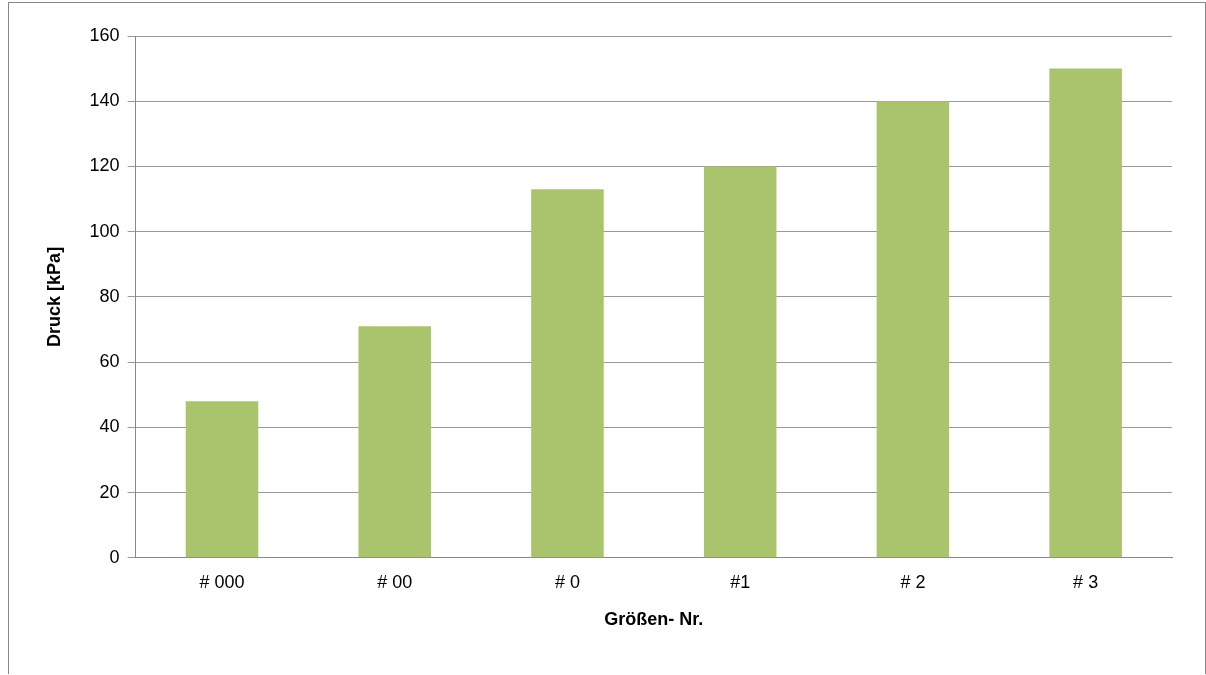 This screenshot has width=1206, height=675. I want to click on x-tick-label: # 0, so click(567, 581).